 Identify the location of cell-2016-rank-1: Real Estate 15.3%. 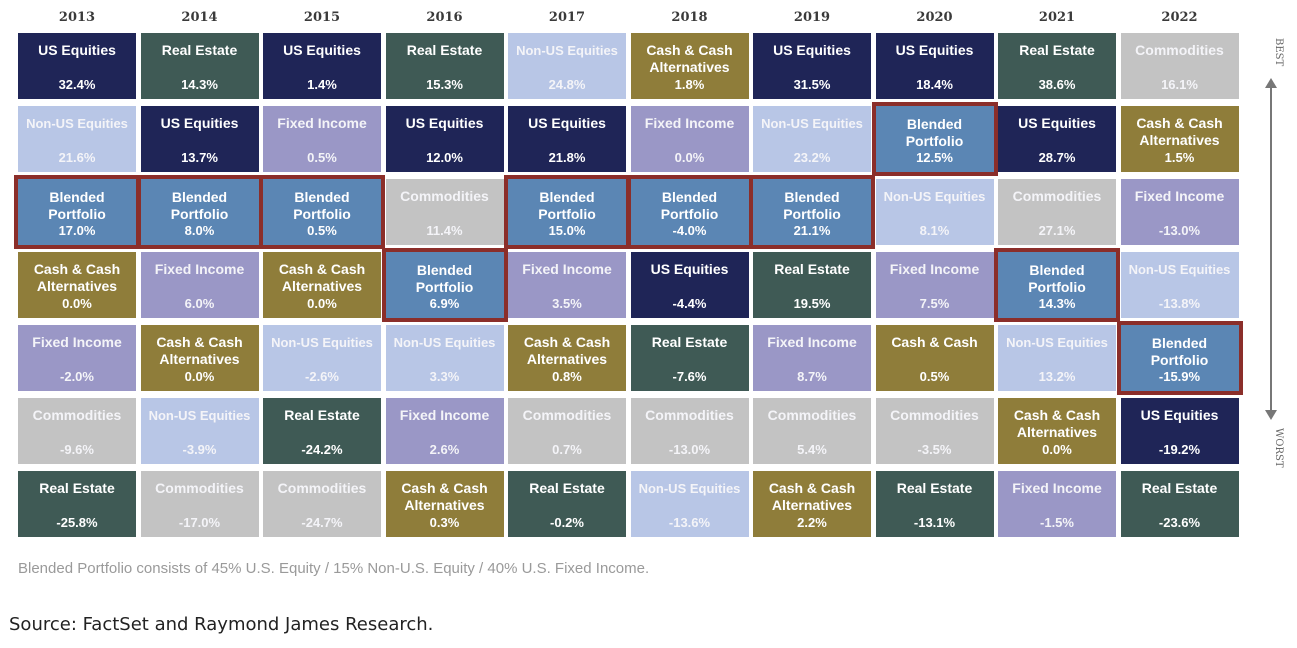
(444, 66).